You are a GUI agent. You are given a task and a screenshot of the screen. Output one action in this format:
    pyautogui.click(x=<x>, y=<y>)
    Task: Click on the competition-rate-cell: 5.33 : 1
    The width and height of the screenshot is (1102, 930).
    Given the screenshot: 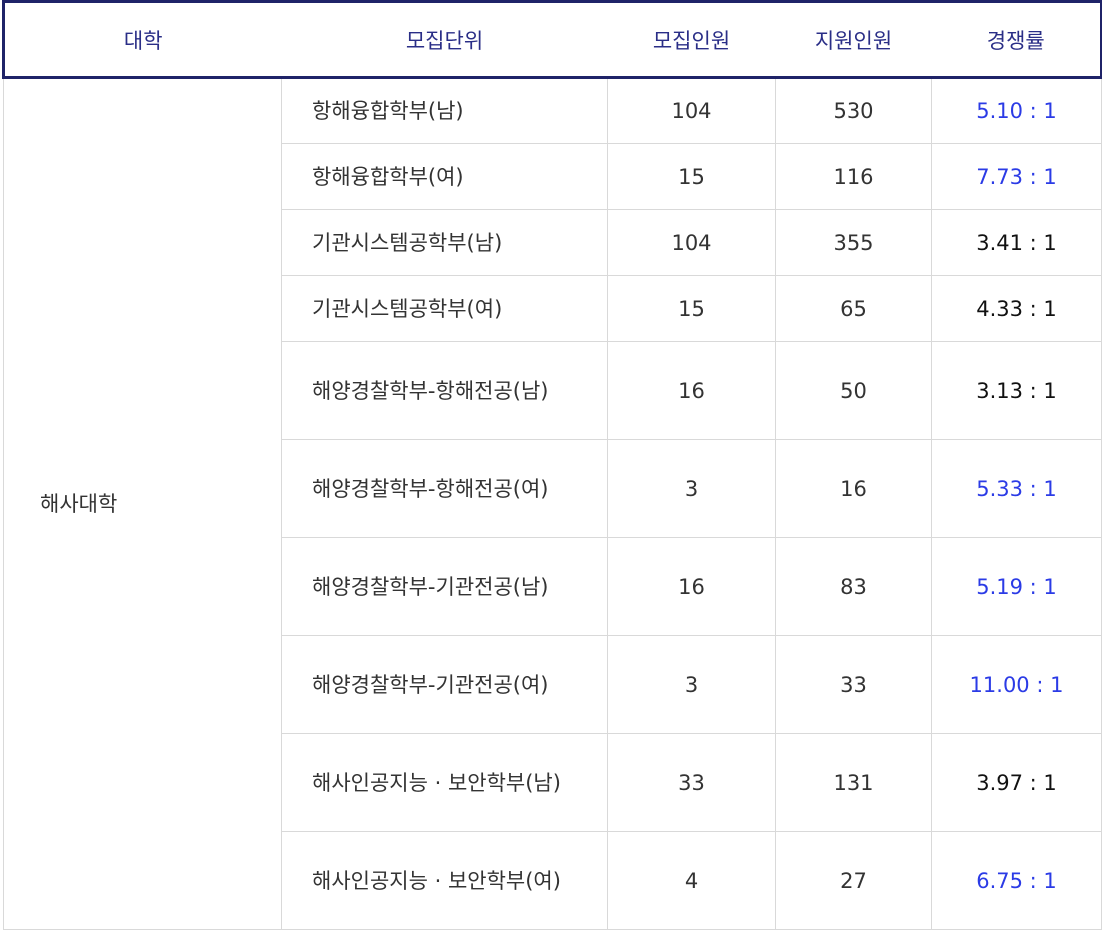 What is the action you would take?
    pyautogui.click(x=1016, y=488)
    